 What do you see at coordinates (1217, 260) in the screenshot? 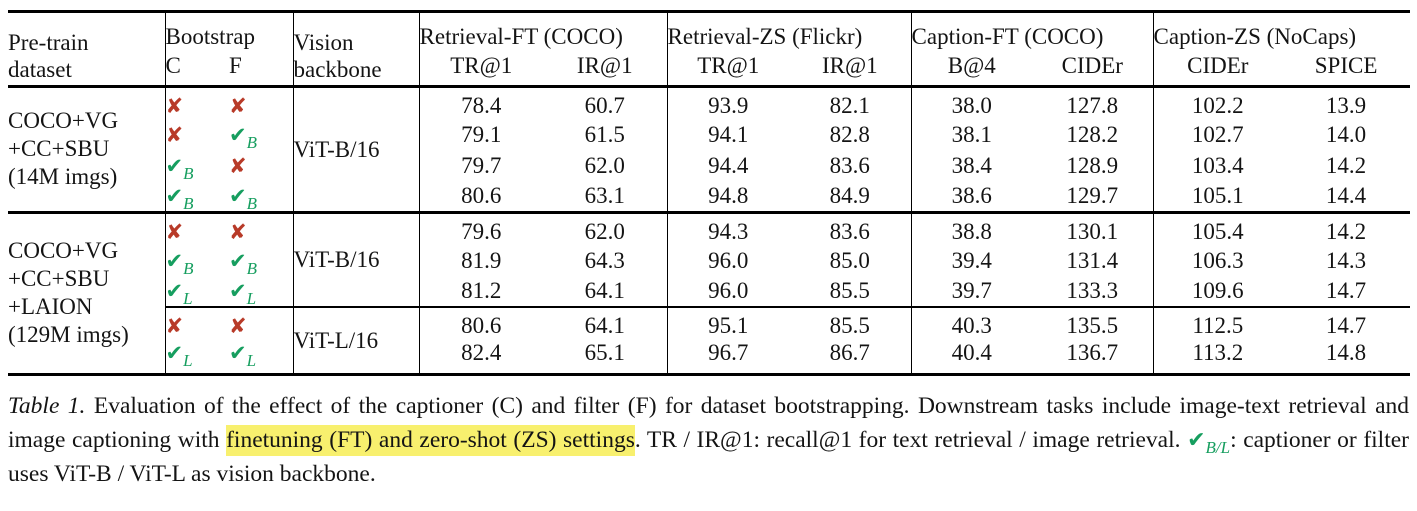
I see `metric-cell: 106.3` at bounding box center [1217, 260].